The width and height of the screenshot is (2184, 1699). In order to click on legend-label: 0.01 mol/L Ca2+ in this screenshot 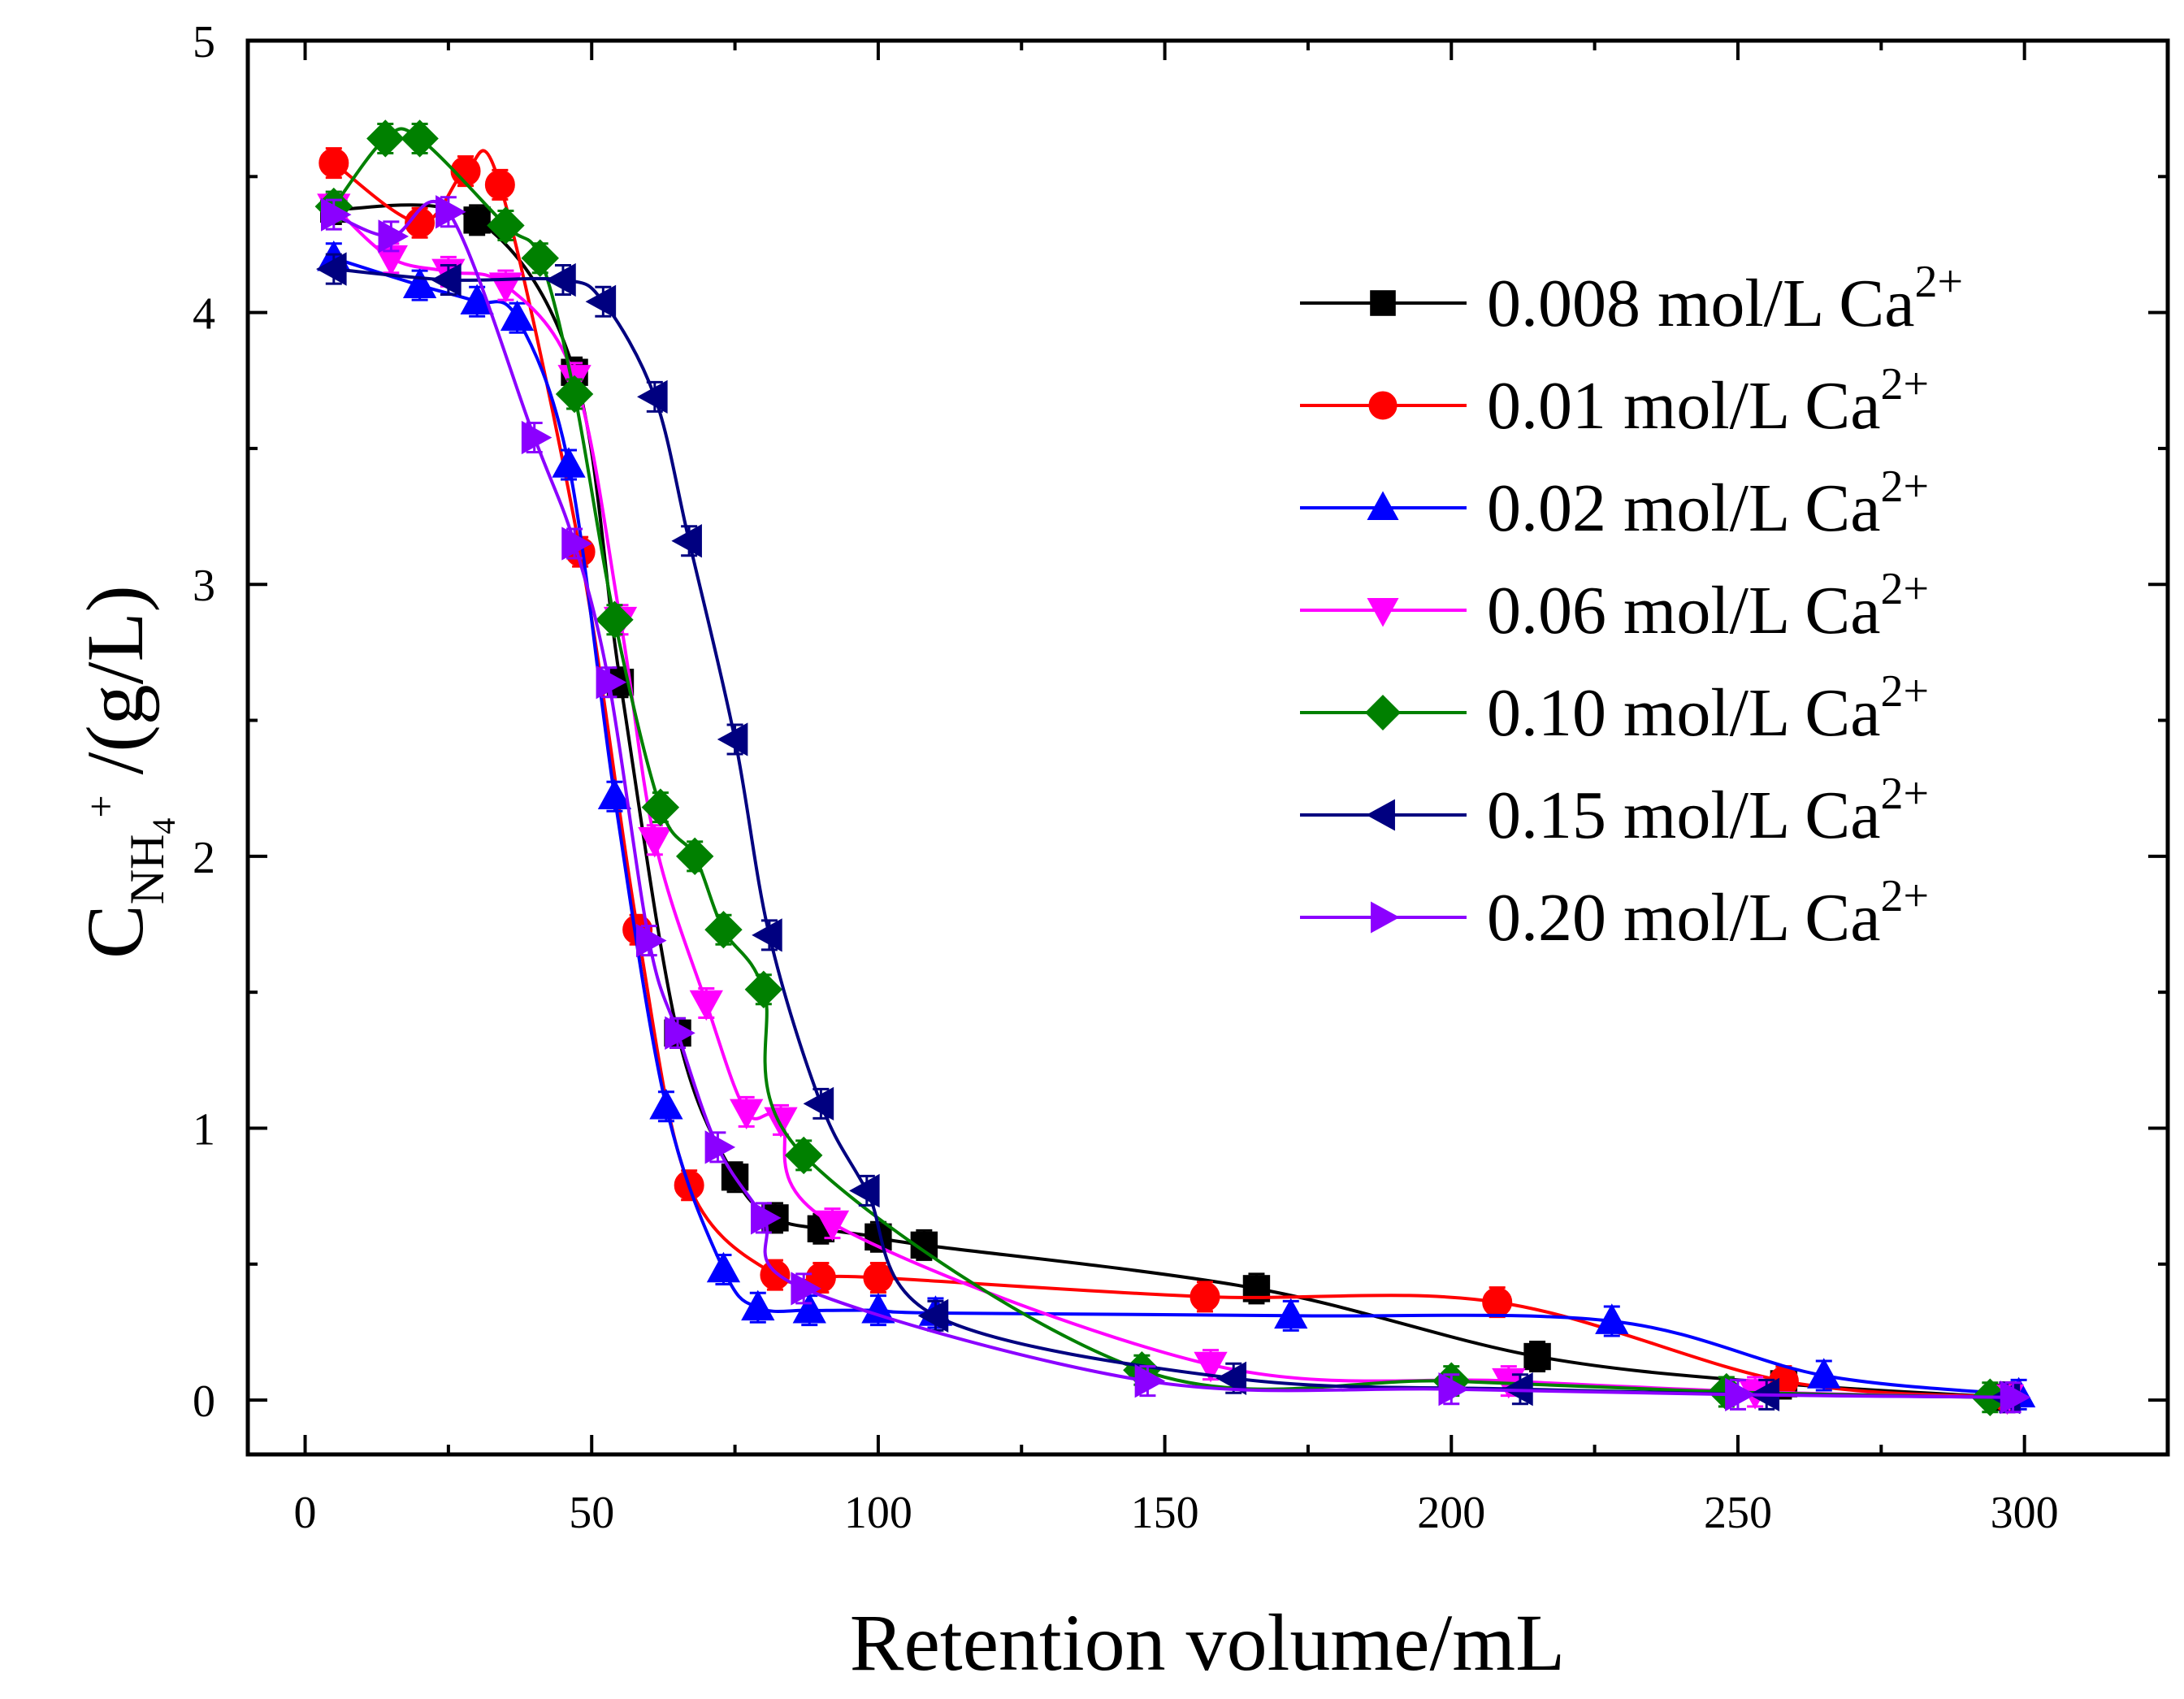, I will do `click(1708, 401)`.